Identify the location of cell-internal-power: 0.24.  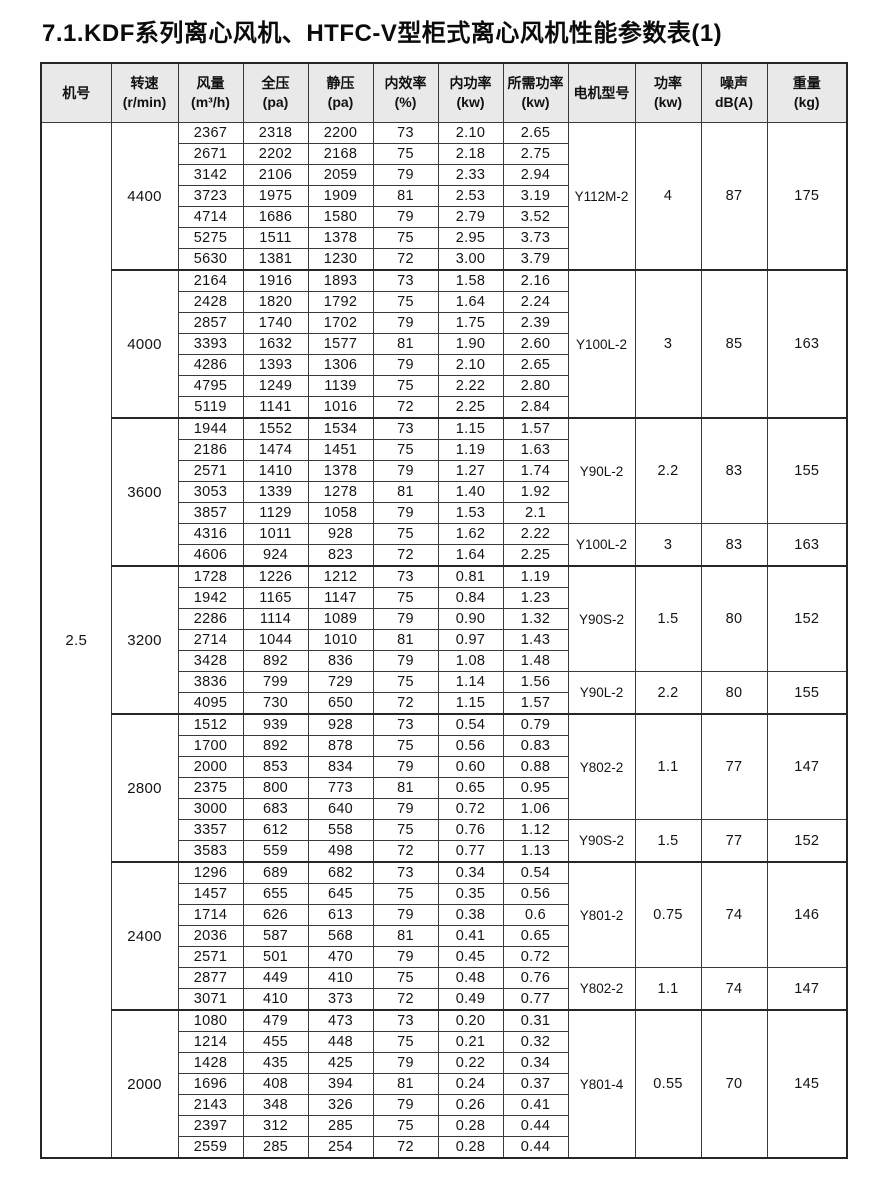
(470, 1084).